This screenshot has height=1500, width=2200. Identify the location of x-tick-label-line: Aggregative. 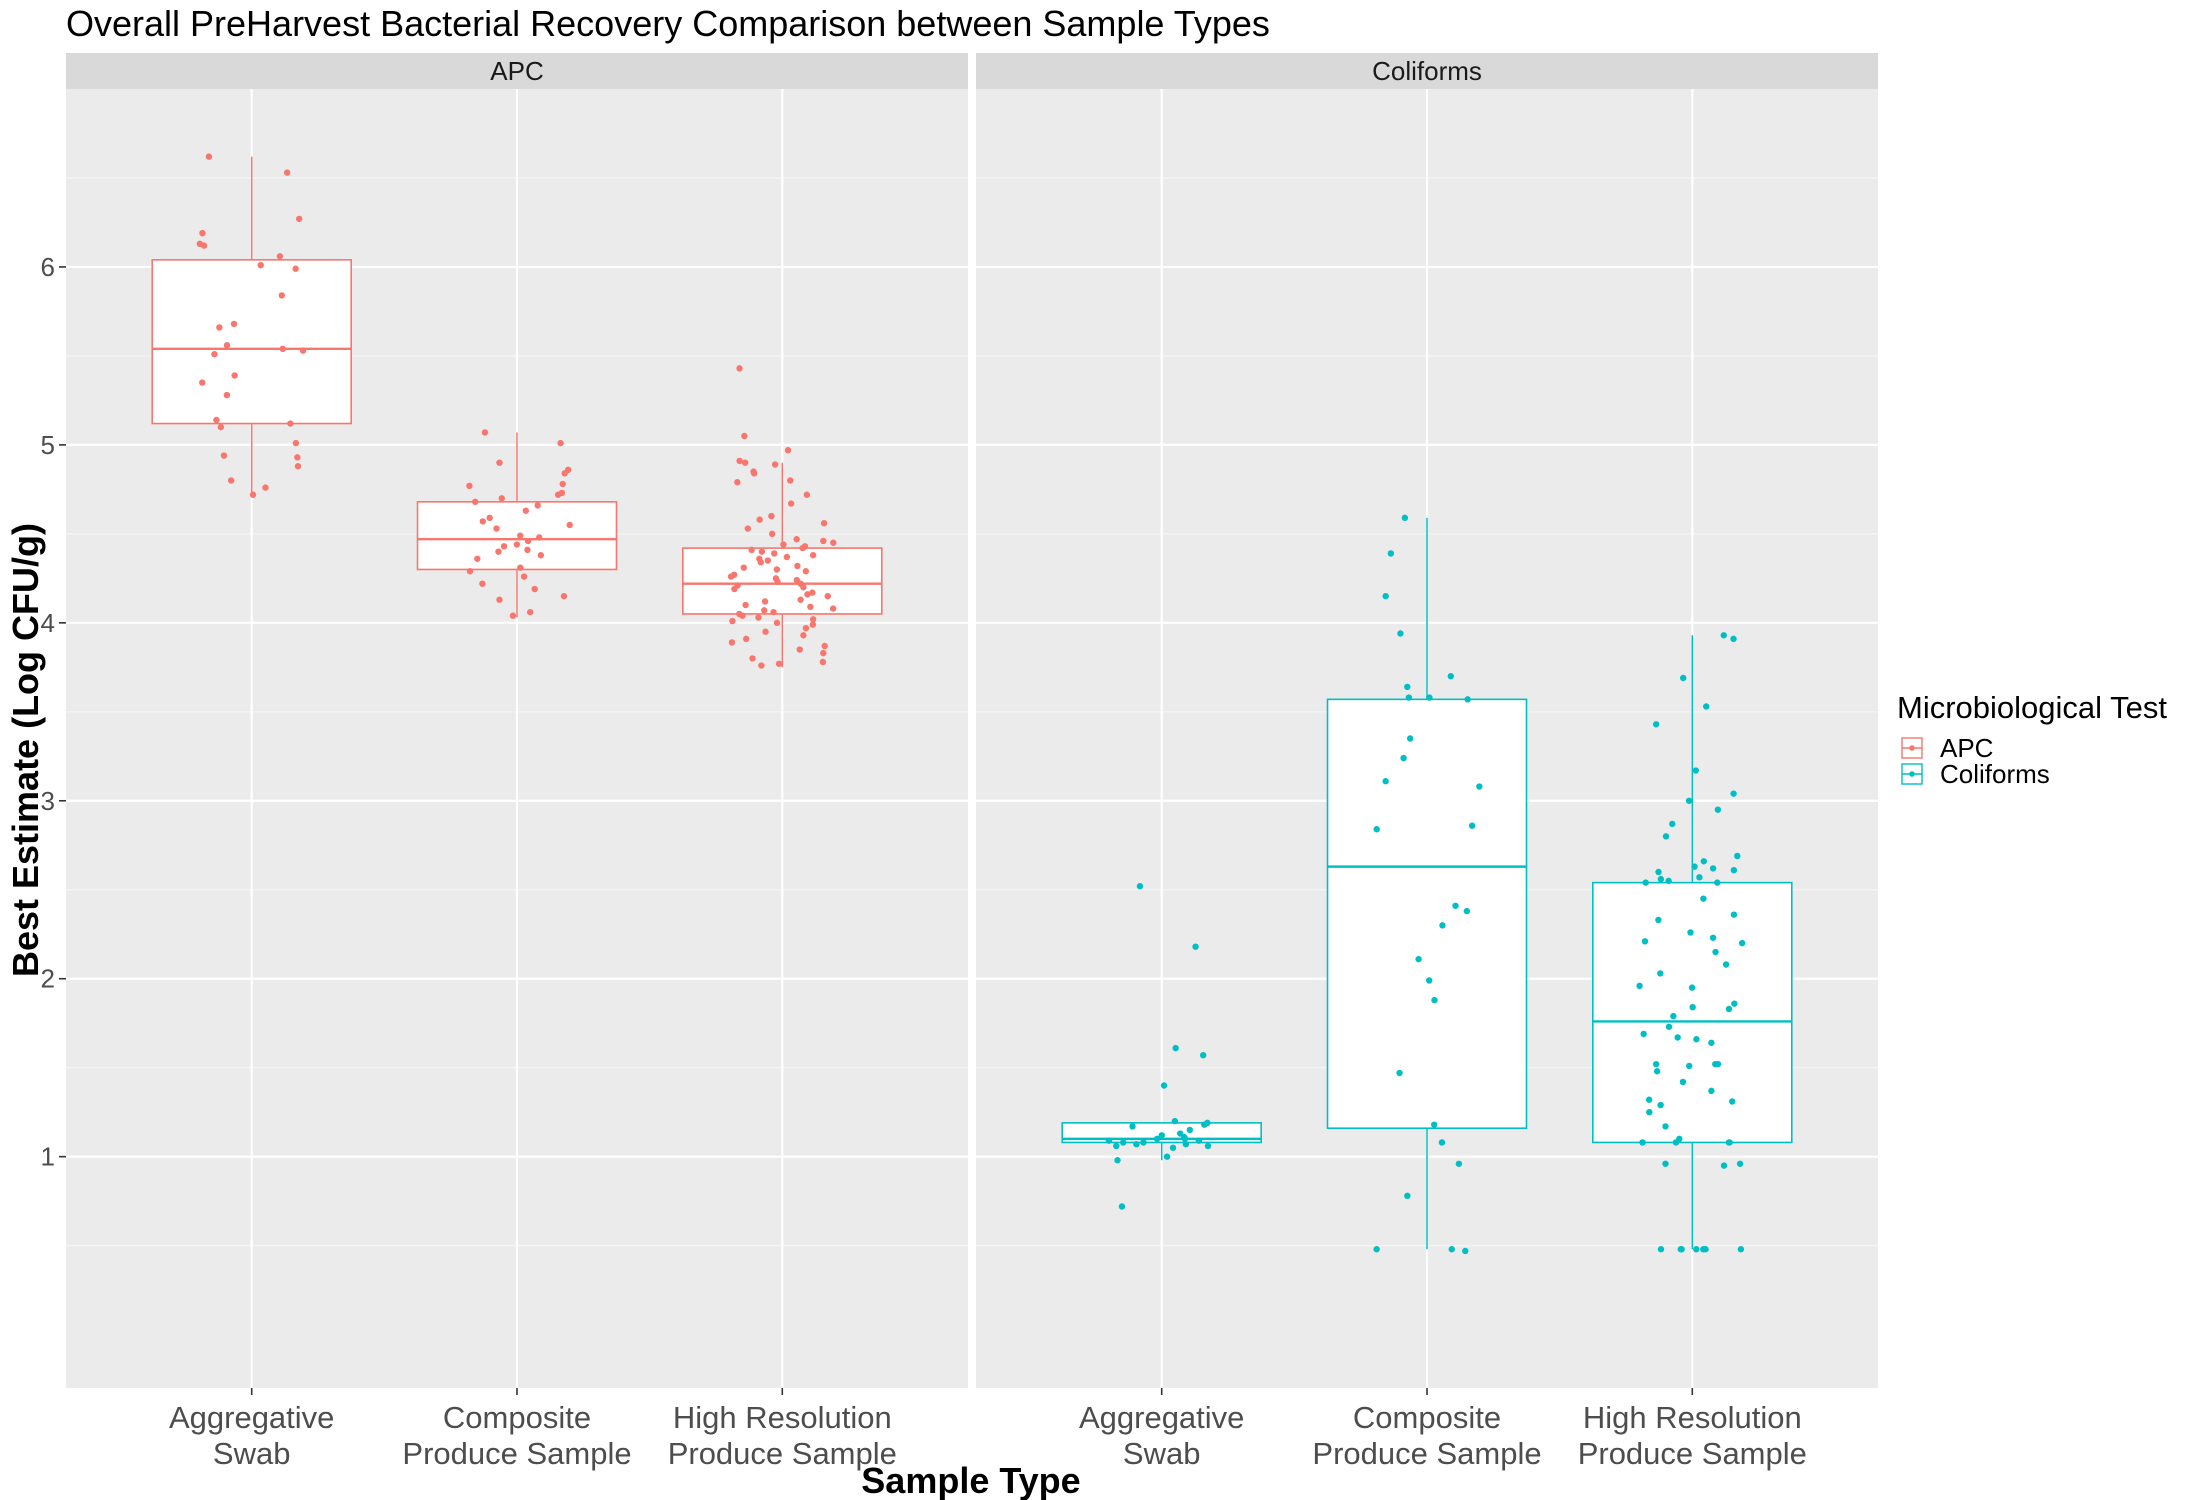
(1161, 1417).